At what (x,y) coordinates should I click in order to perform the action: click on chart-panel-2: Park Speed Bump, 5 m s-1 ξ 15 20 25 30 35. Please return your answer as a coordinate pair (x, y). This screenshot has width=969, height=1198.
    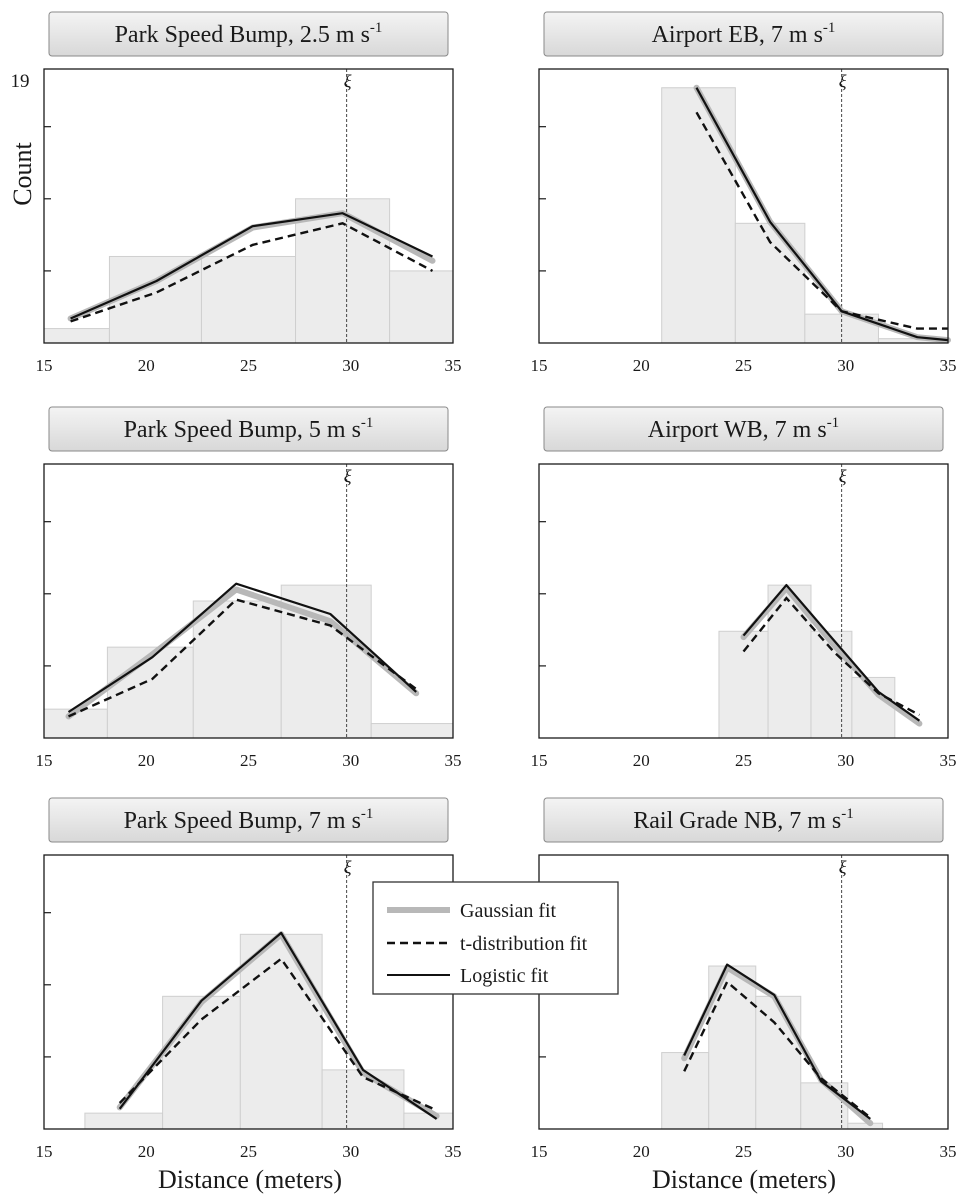
    Looking at the image, I should click on (249, 588).